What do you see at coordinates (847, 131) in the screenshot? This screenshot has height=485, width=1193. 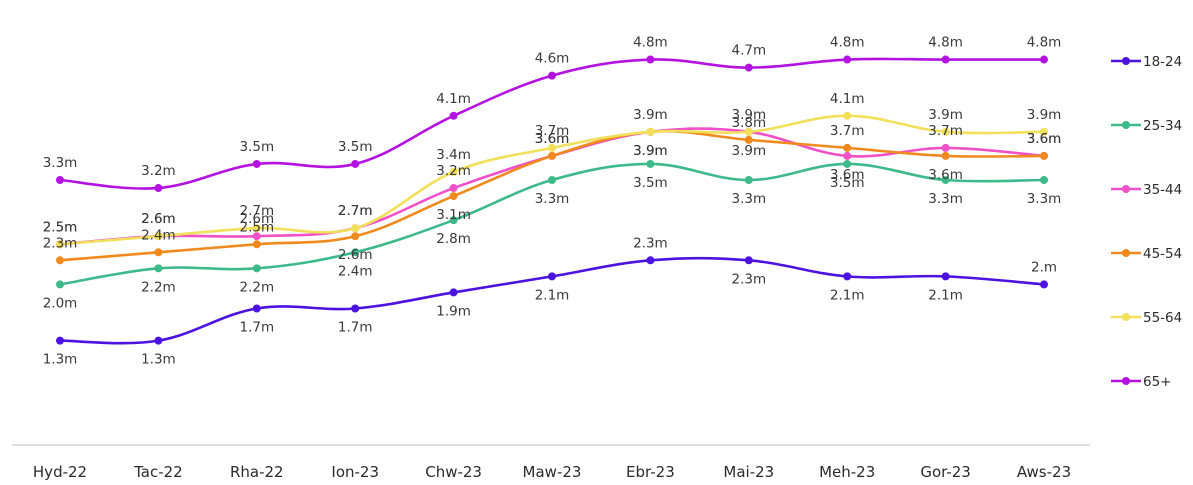 I see `data-label: 3.7m` at bounding box center [847, 131].